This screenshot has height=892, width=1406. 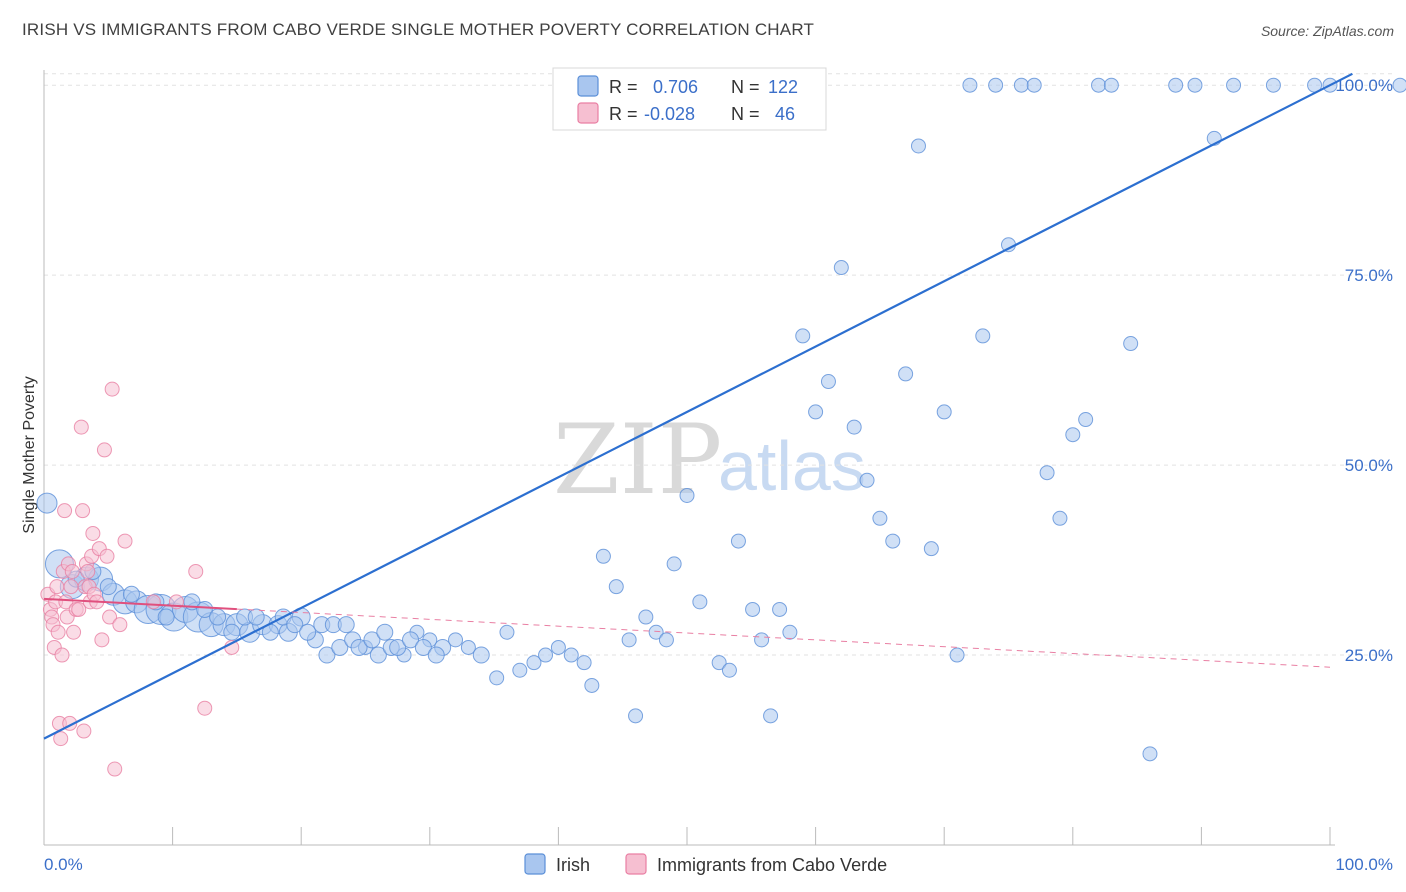 I want to click on series-cabo-points, so click(x=140, y=579).